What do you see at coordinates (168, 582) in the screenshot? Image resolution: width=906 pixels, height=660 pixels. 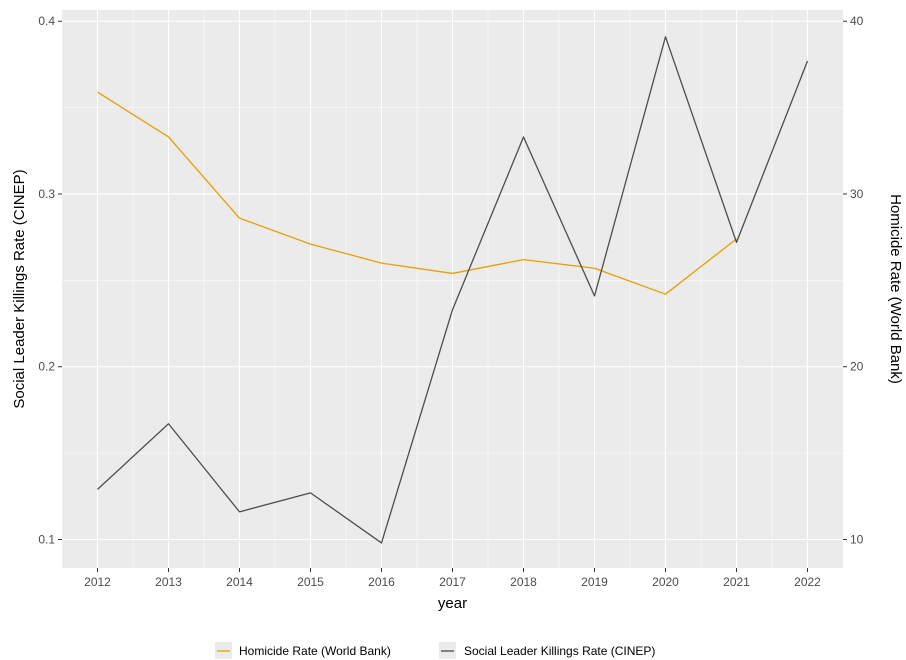 I see `x-tick-label: 2013` at bounding box center [168, 582].